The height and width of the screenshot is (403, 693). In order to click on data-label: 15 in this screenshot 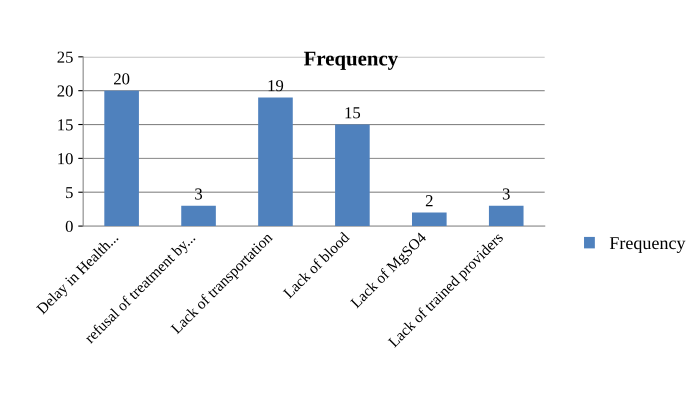, I will do `click(353, 112)`.